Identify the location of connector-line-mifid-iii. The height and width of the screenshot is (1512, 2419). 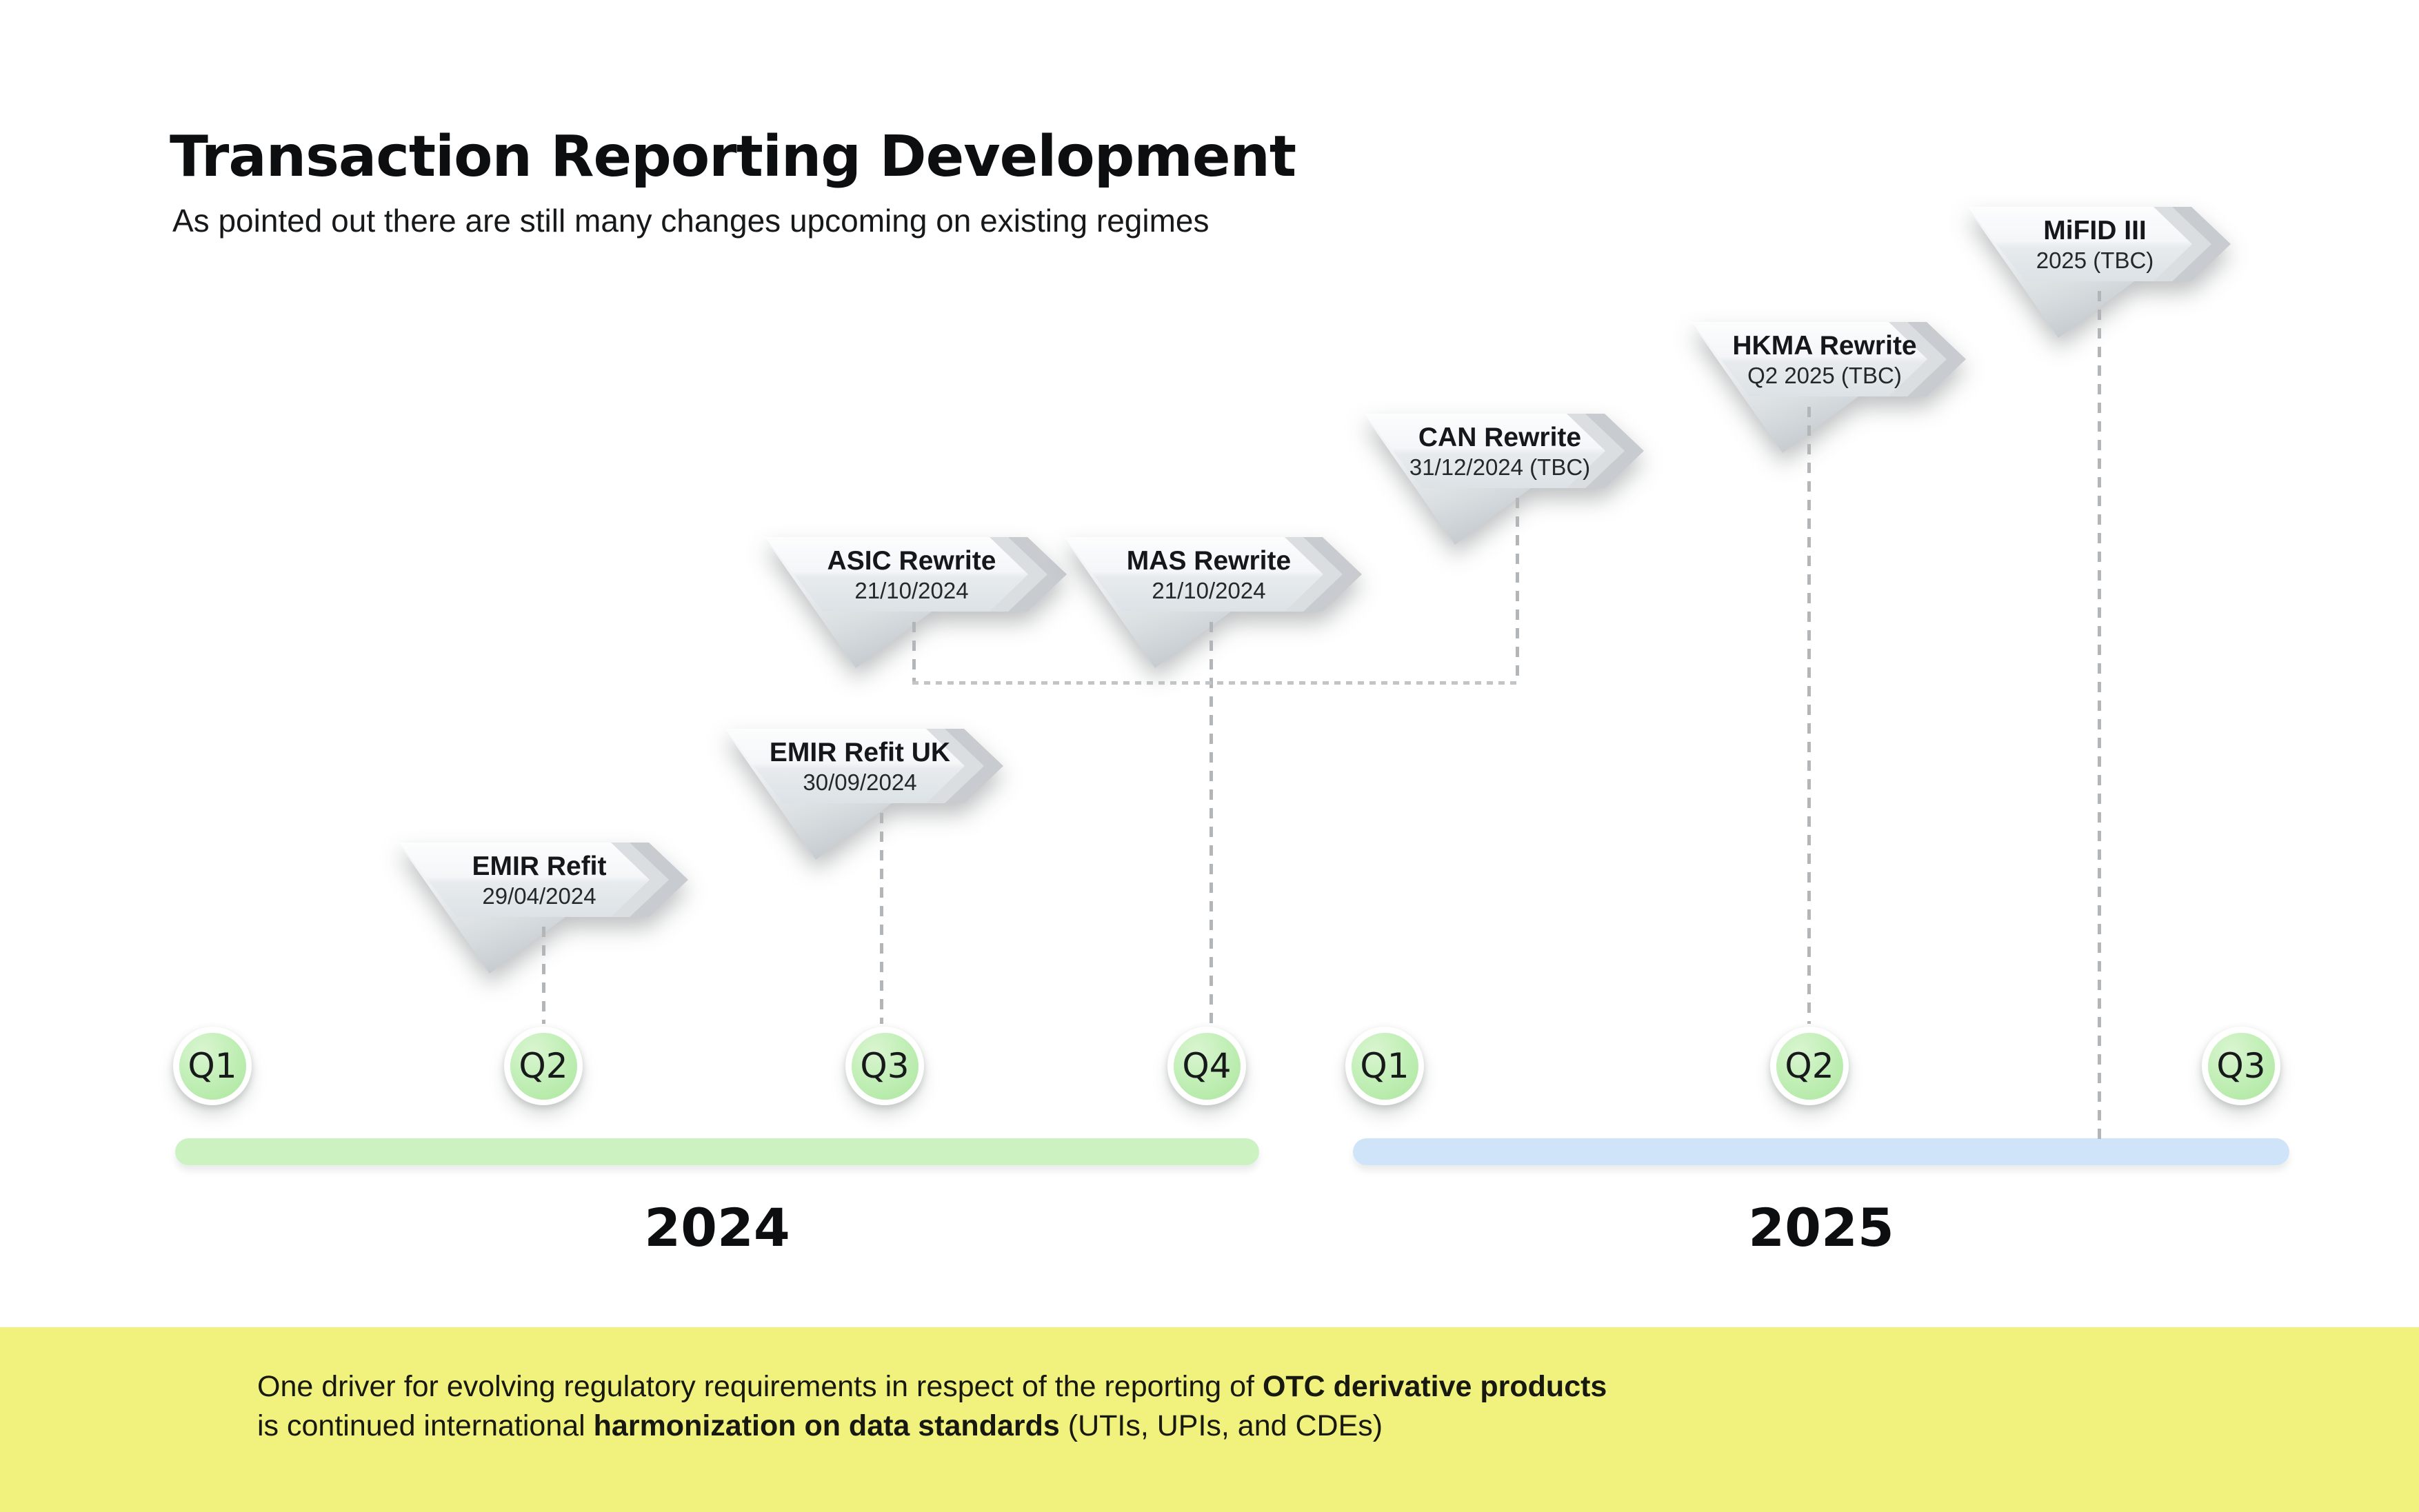
(2099, 715).